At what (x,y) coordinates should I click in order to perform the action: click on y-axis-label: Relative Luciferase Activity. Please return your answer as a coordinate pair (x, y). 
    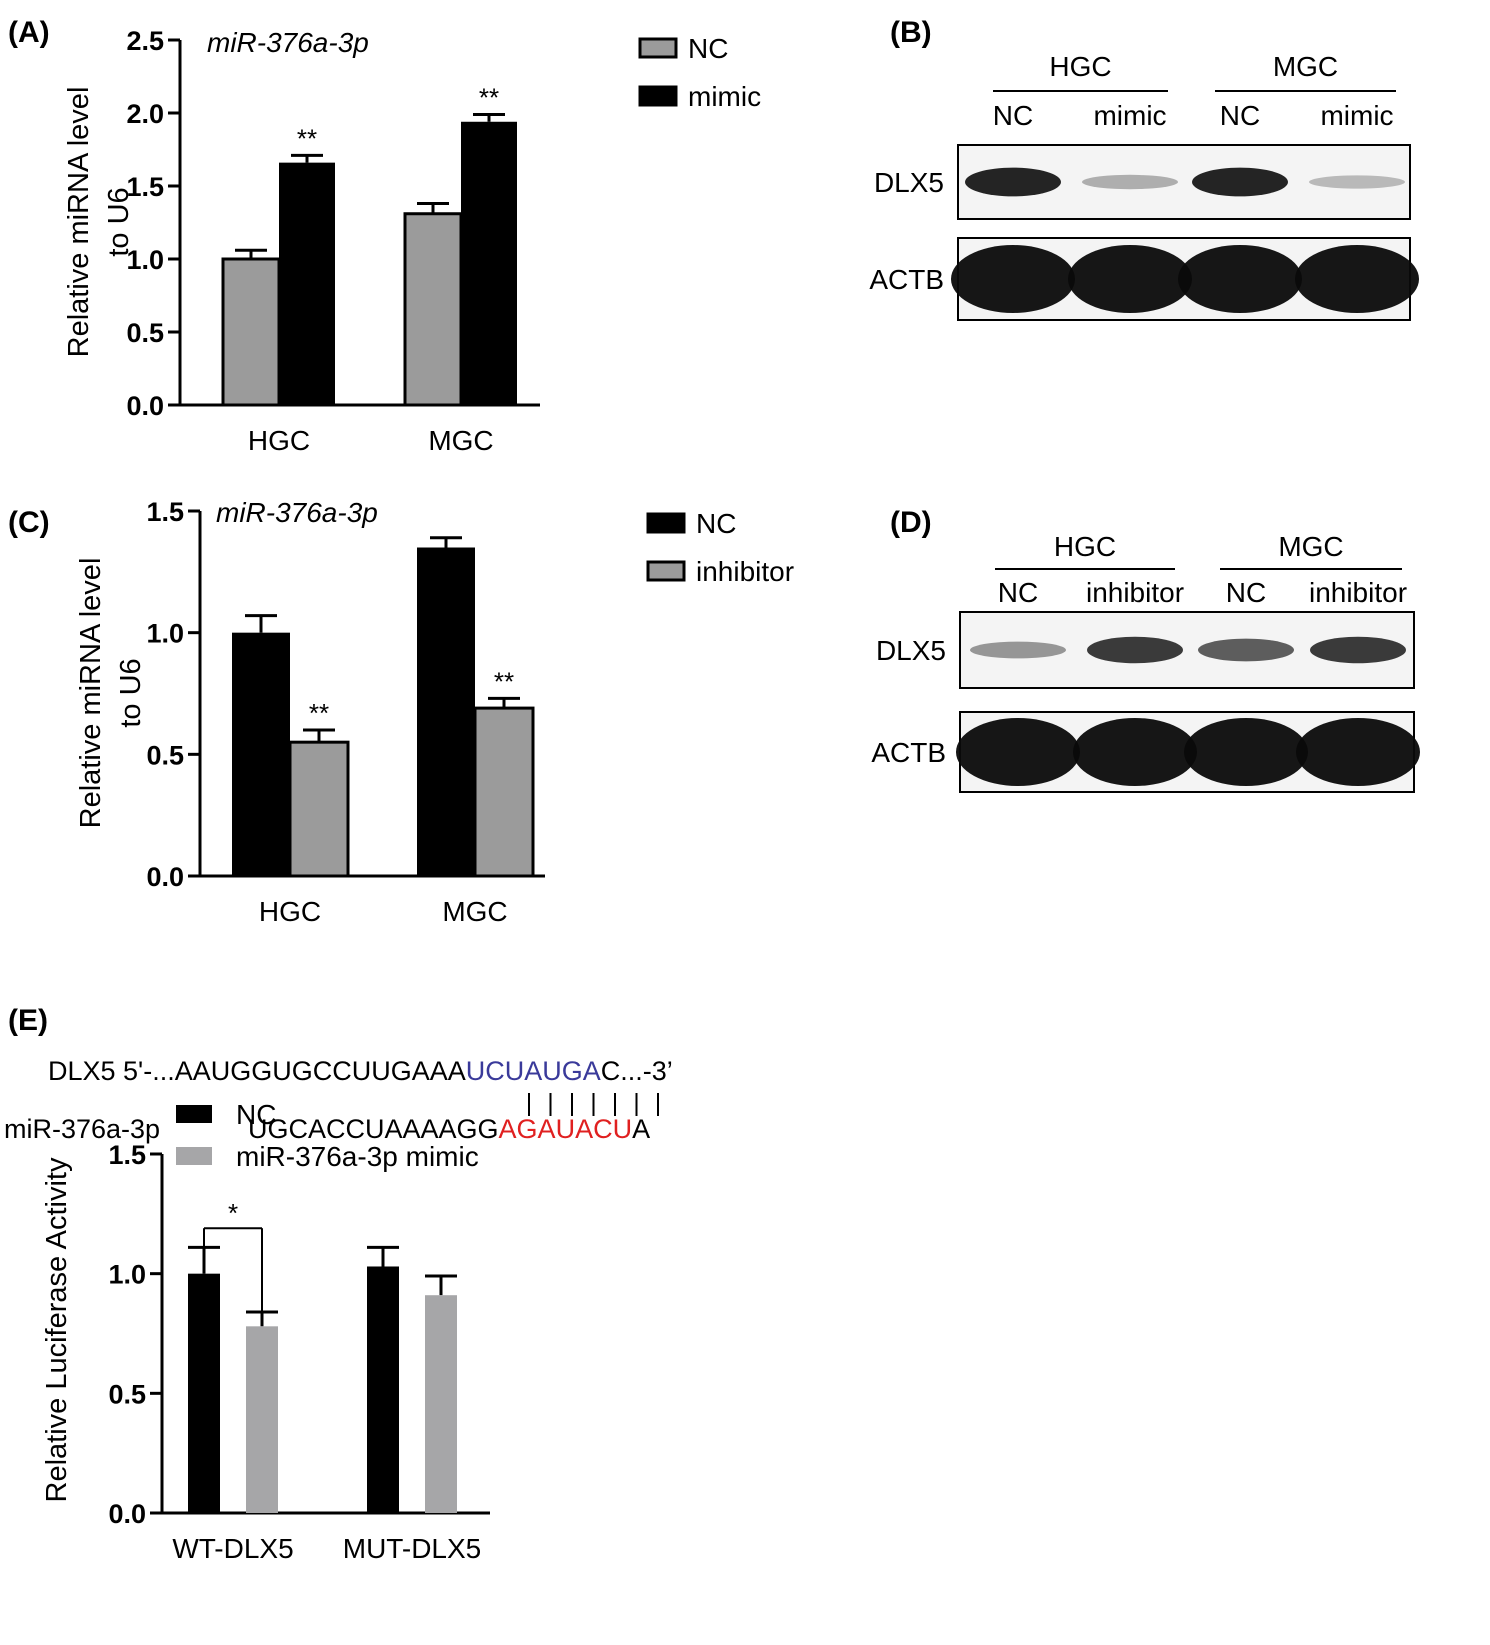
    Looking at the image, I should click on (57, 1329).